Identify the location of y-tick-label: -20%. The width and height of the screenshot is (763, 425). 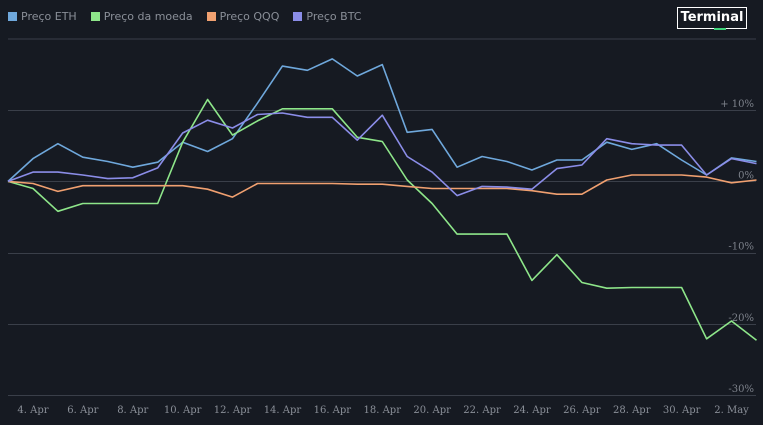
(741, 318).